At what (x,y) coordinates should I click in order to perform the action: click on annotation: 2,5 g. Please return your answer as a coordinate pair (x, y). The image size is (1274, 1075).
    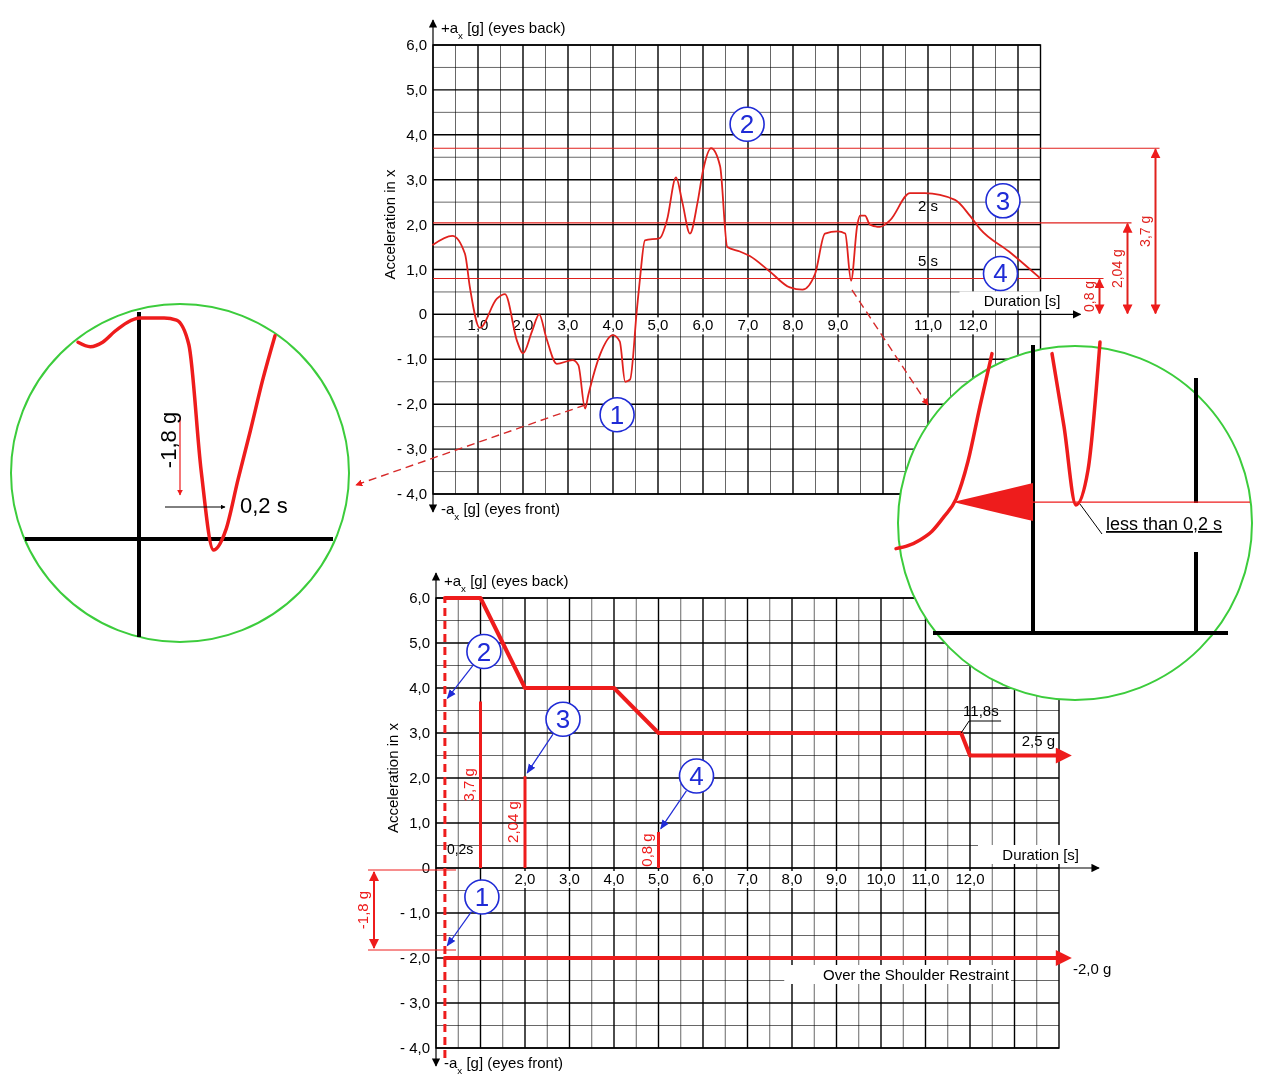
    Looking at the image, I should click on (1038, 740).